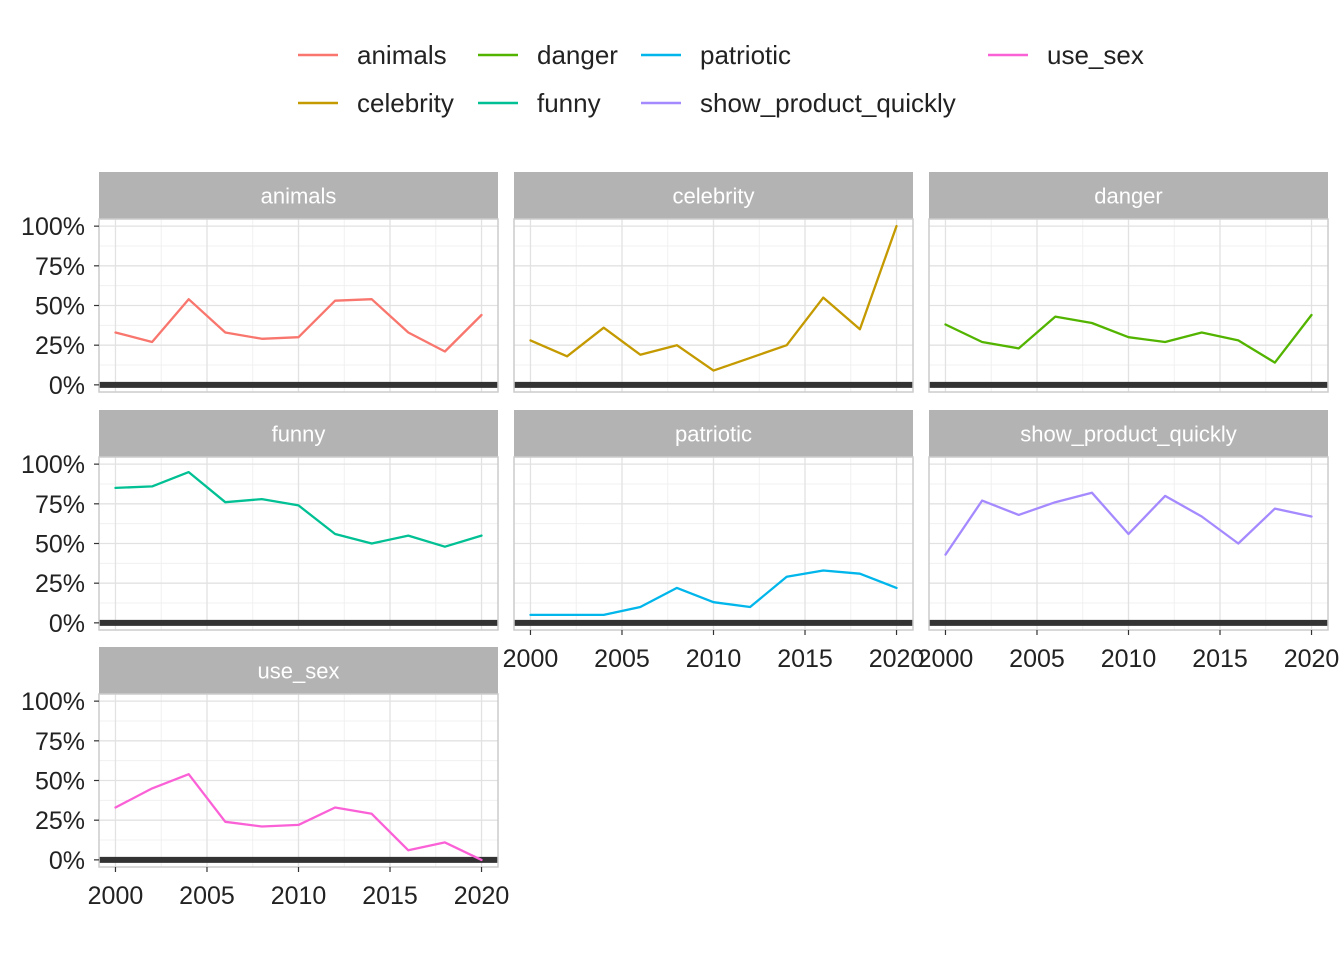 The image size is (1344, 960). What do you see at coordinates (298, 325) in the screenshot?
I see `series-line-animals` at bounding box center [298, 325].